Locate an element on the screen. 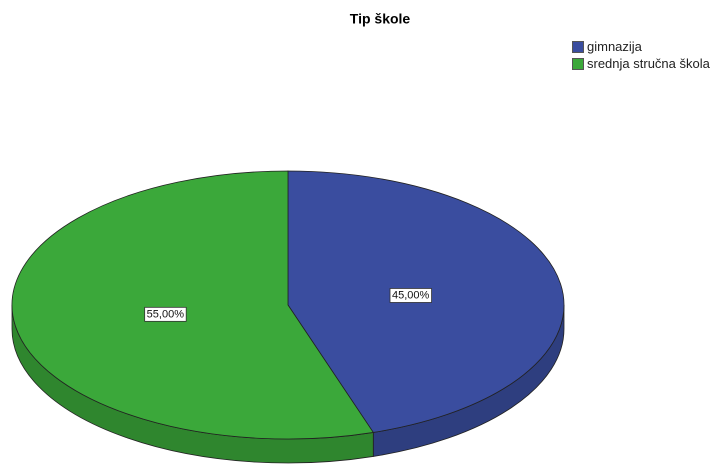 Image resolution: width=723 pixels, height=468 pixels. data-label: 45,00% is located at coordinates (411, 295).